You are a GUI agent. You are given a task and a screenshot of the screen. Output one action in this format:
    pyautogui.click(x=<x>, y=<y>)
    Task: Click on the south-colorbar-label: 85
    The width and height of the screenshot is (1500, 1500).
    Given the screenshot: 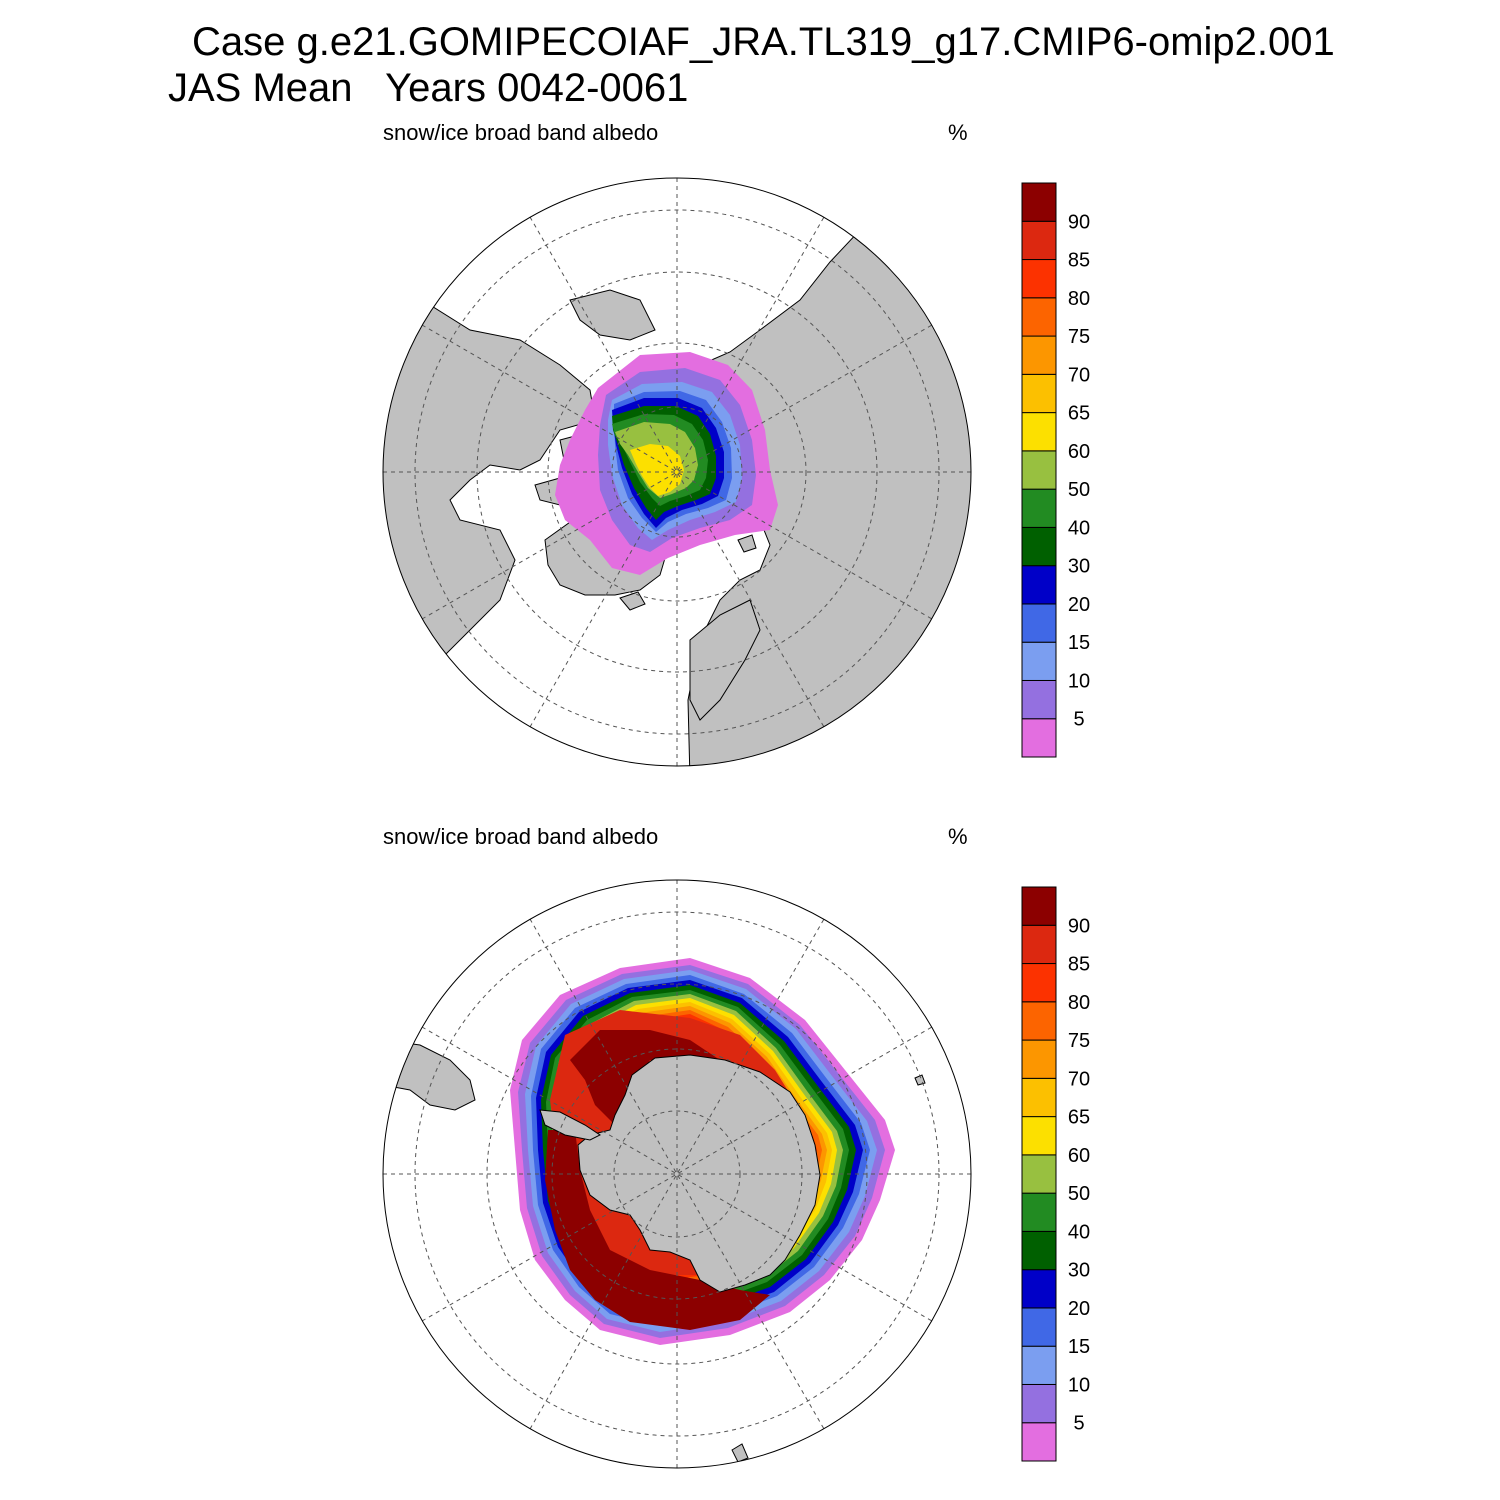 What is the action you would take?
    pyautogui.click(x=1079, y=965)
    